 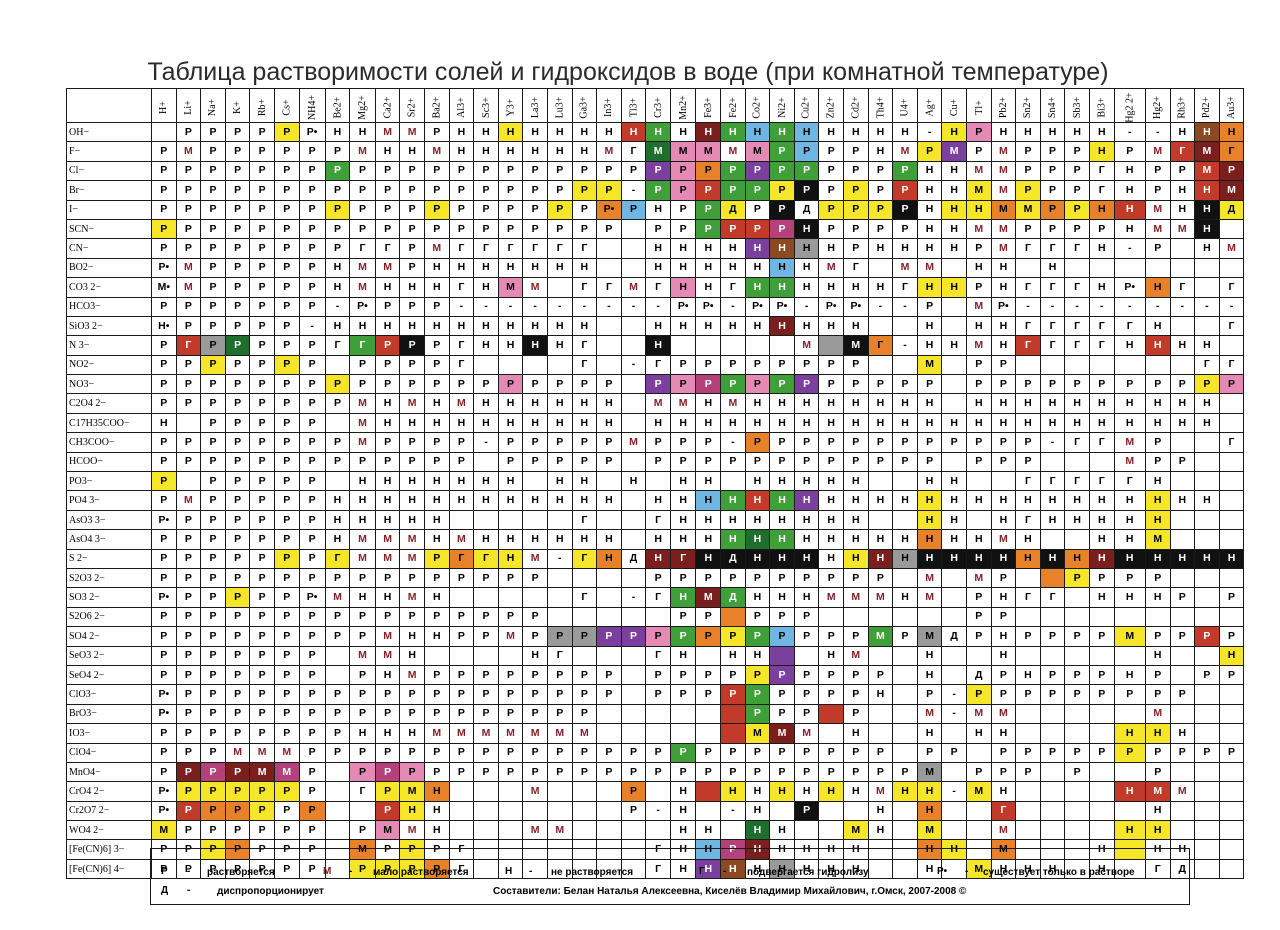 What do you see at coordinates (109, 772) in the screenshot?
I see `anion-label: MnO4−` at bounding box center [109, 772].